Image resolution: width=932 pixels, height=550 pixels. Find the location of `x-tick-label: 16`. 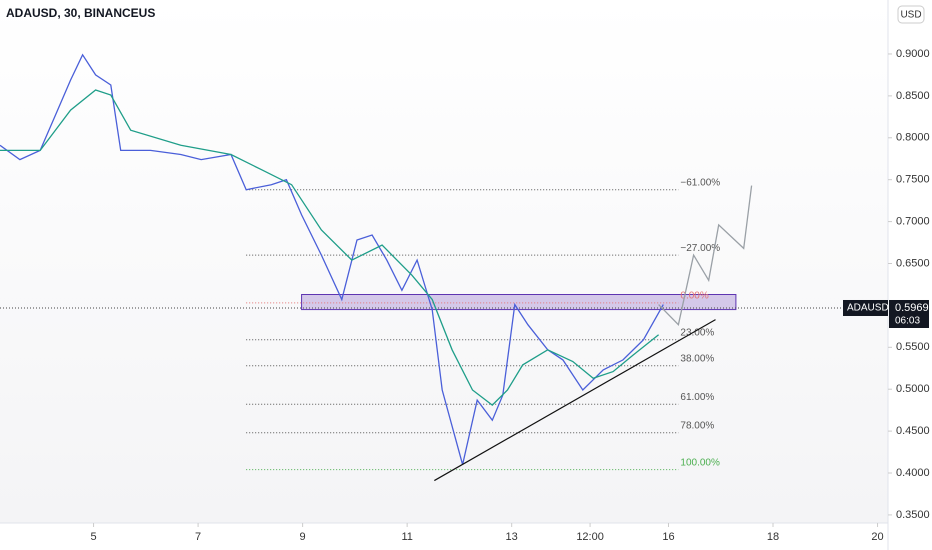

x-tick-label: 16 is located at coordinates (668, 537).